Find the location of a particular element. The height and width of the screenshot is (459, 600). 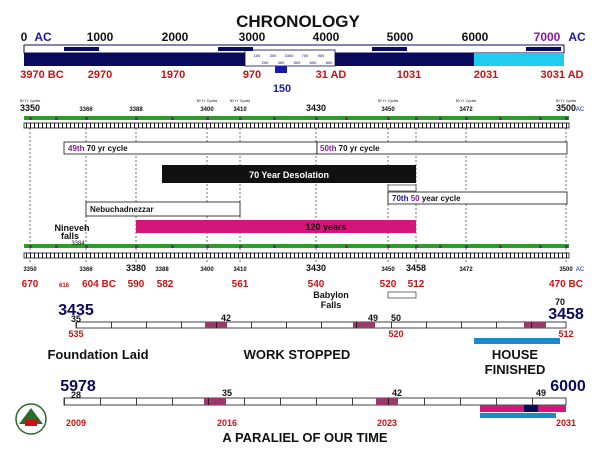

modern-year-bar is located at coordinates (315, 401).